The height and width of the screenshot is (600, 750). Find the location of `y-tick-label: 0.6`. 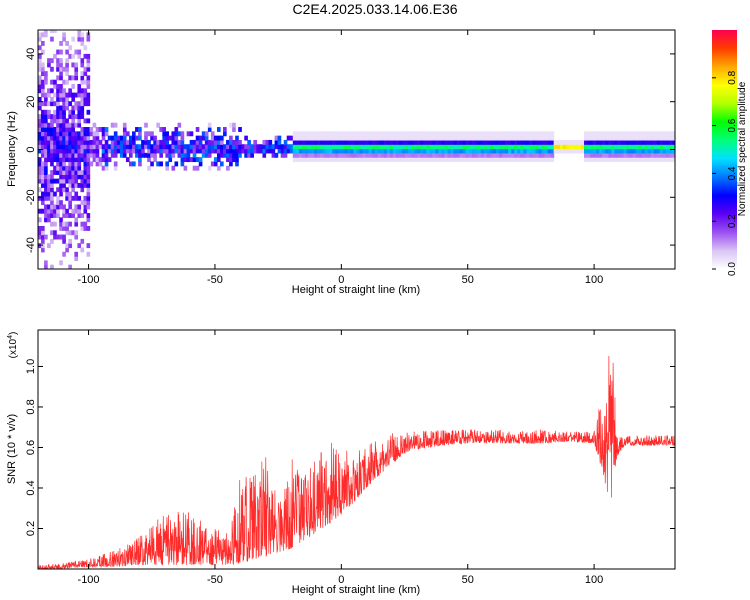

y-tick-label: 0.6 is located at coordinates (31, 447).